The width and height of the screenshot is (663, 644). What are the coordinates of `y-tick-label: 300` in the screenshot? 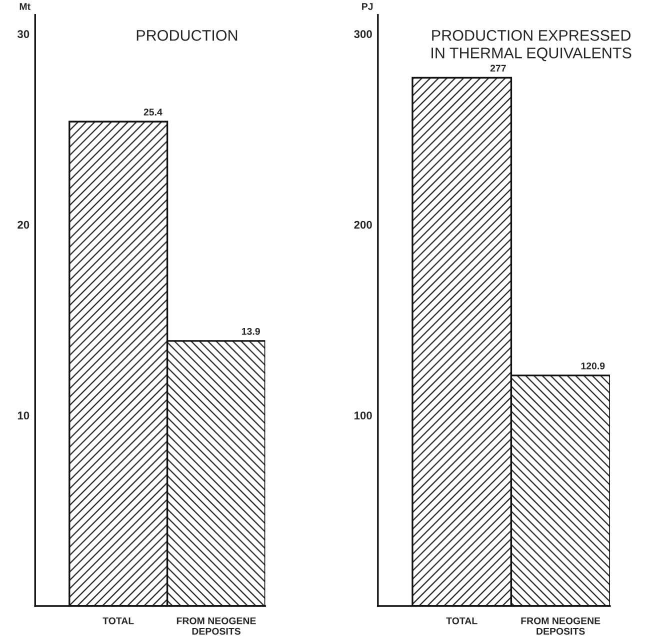 It's located at (363, 34).